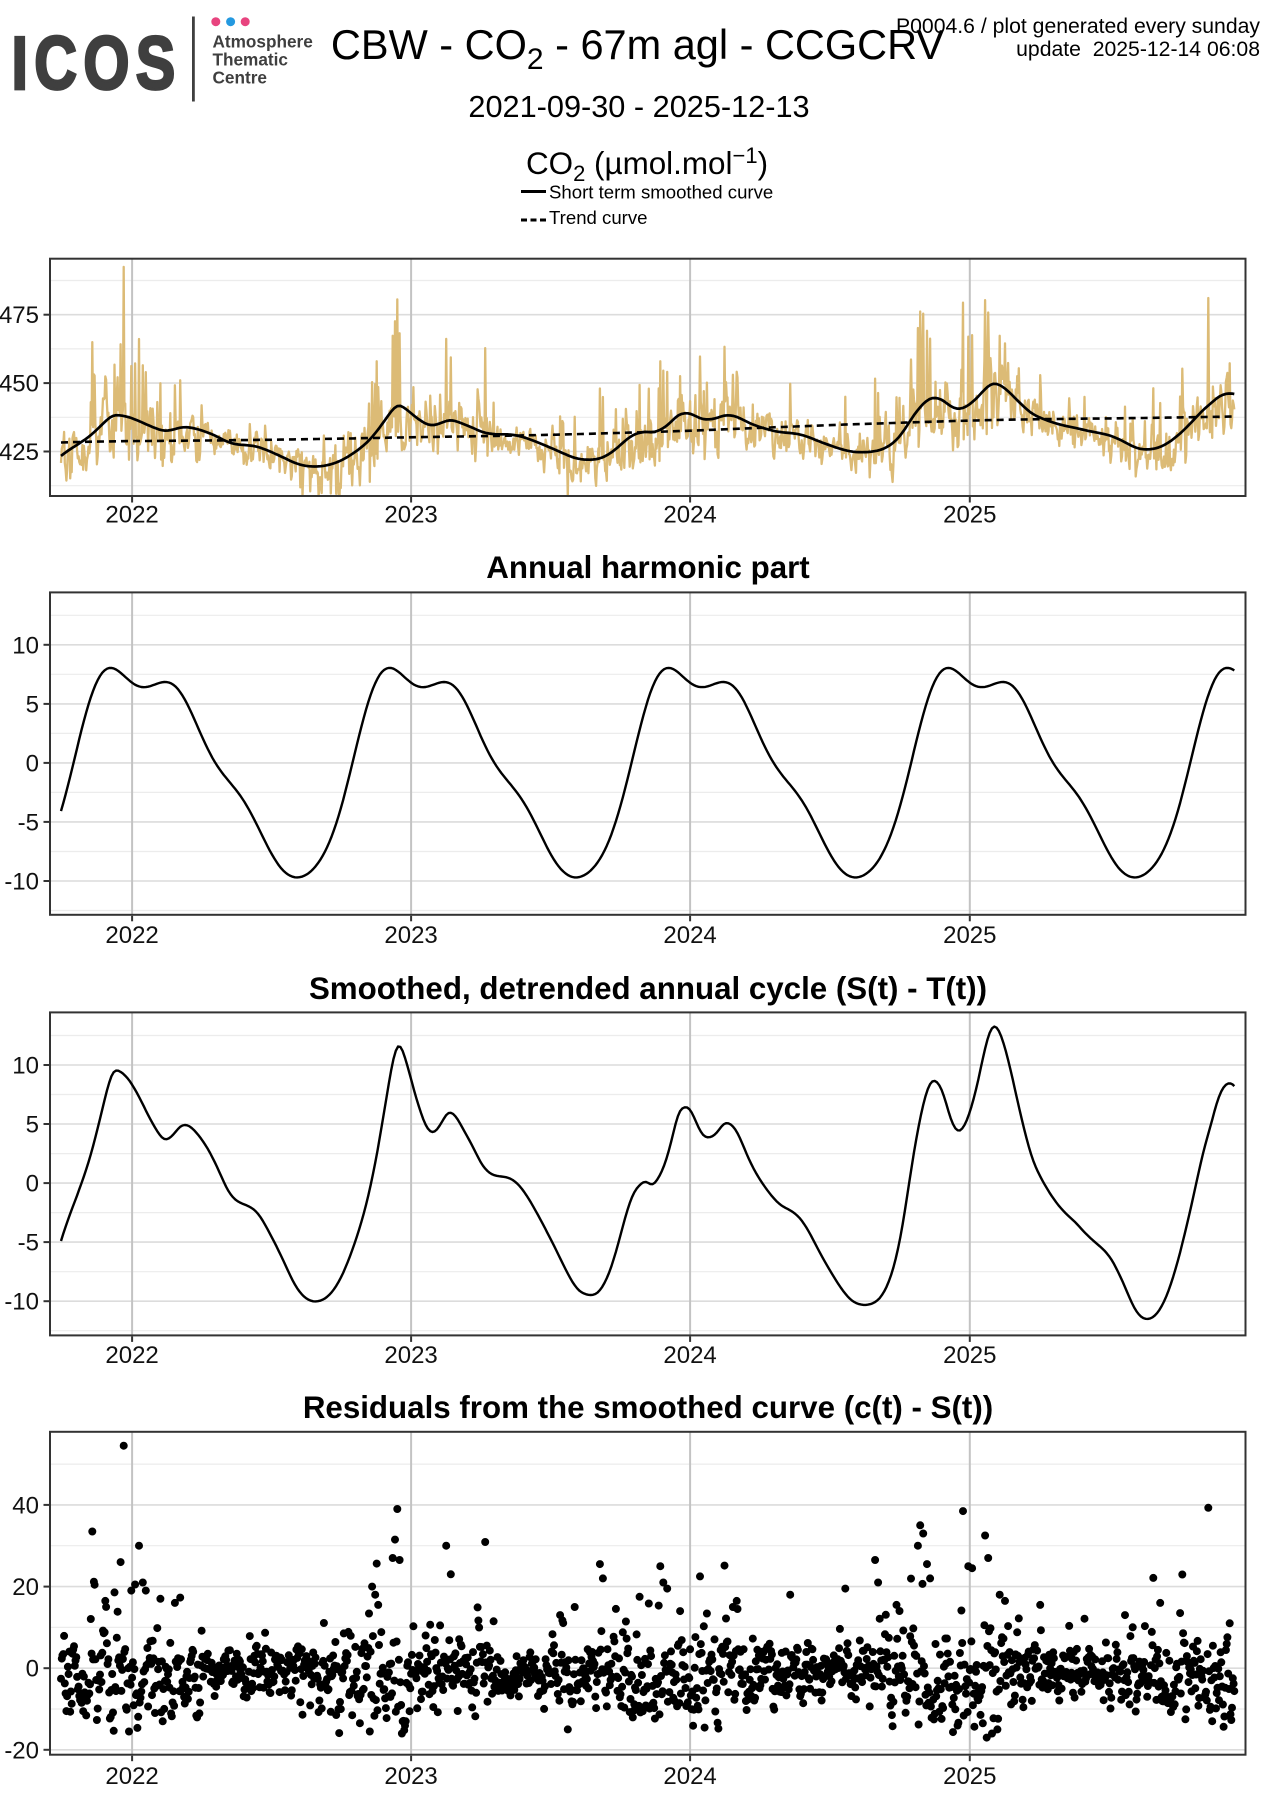  What do you see at coordinates (1078, 26) in the screenshot?
I see `svg-text:P0004.6 / plot generated every: P0004.6 / plot generated every sunday` at bounding box center [1078, 26].